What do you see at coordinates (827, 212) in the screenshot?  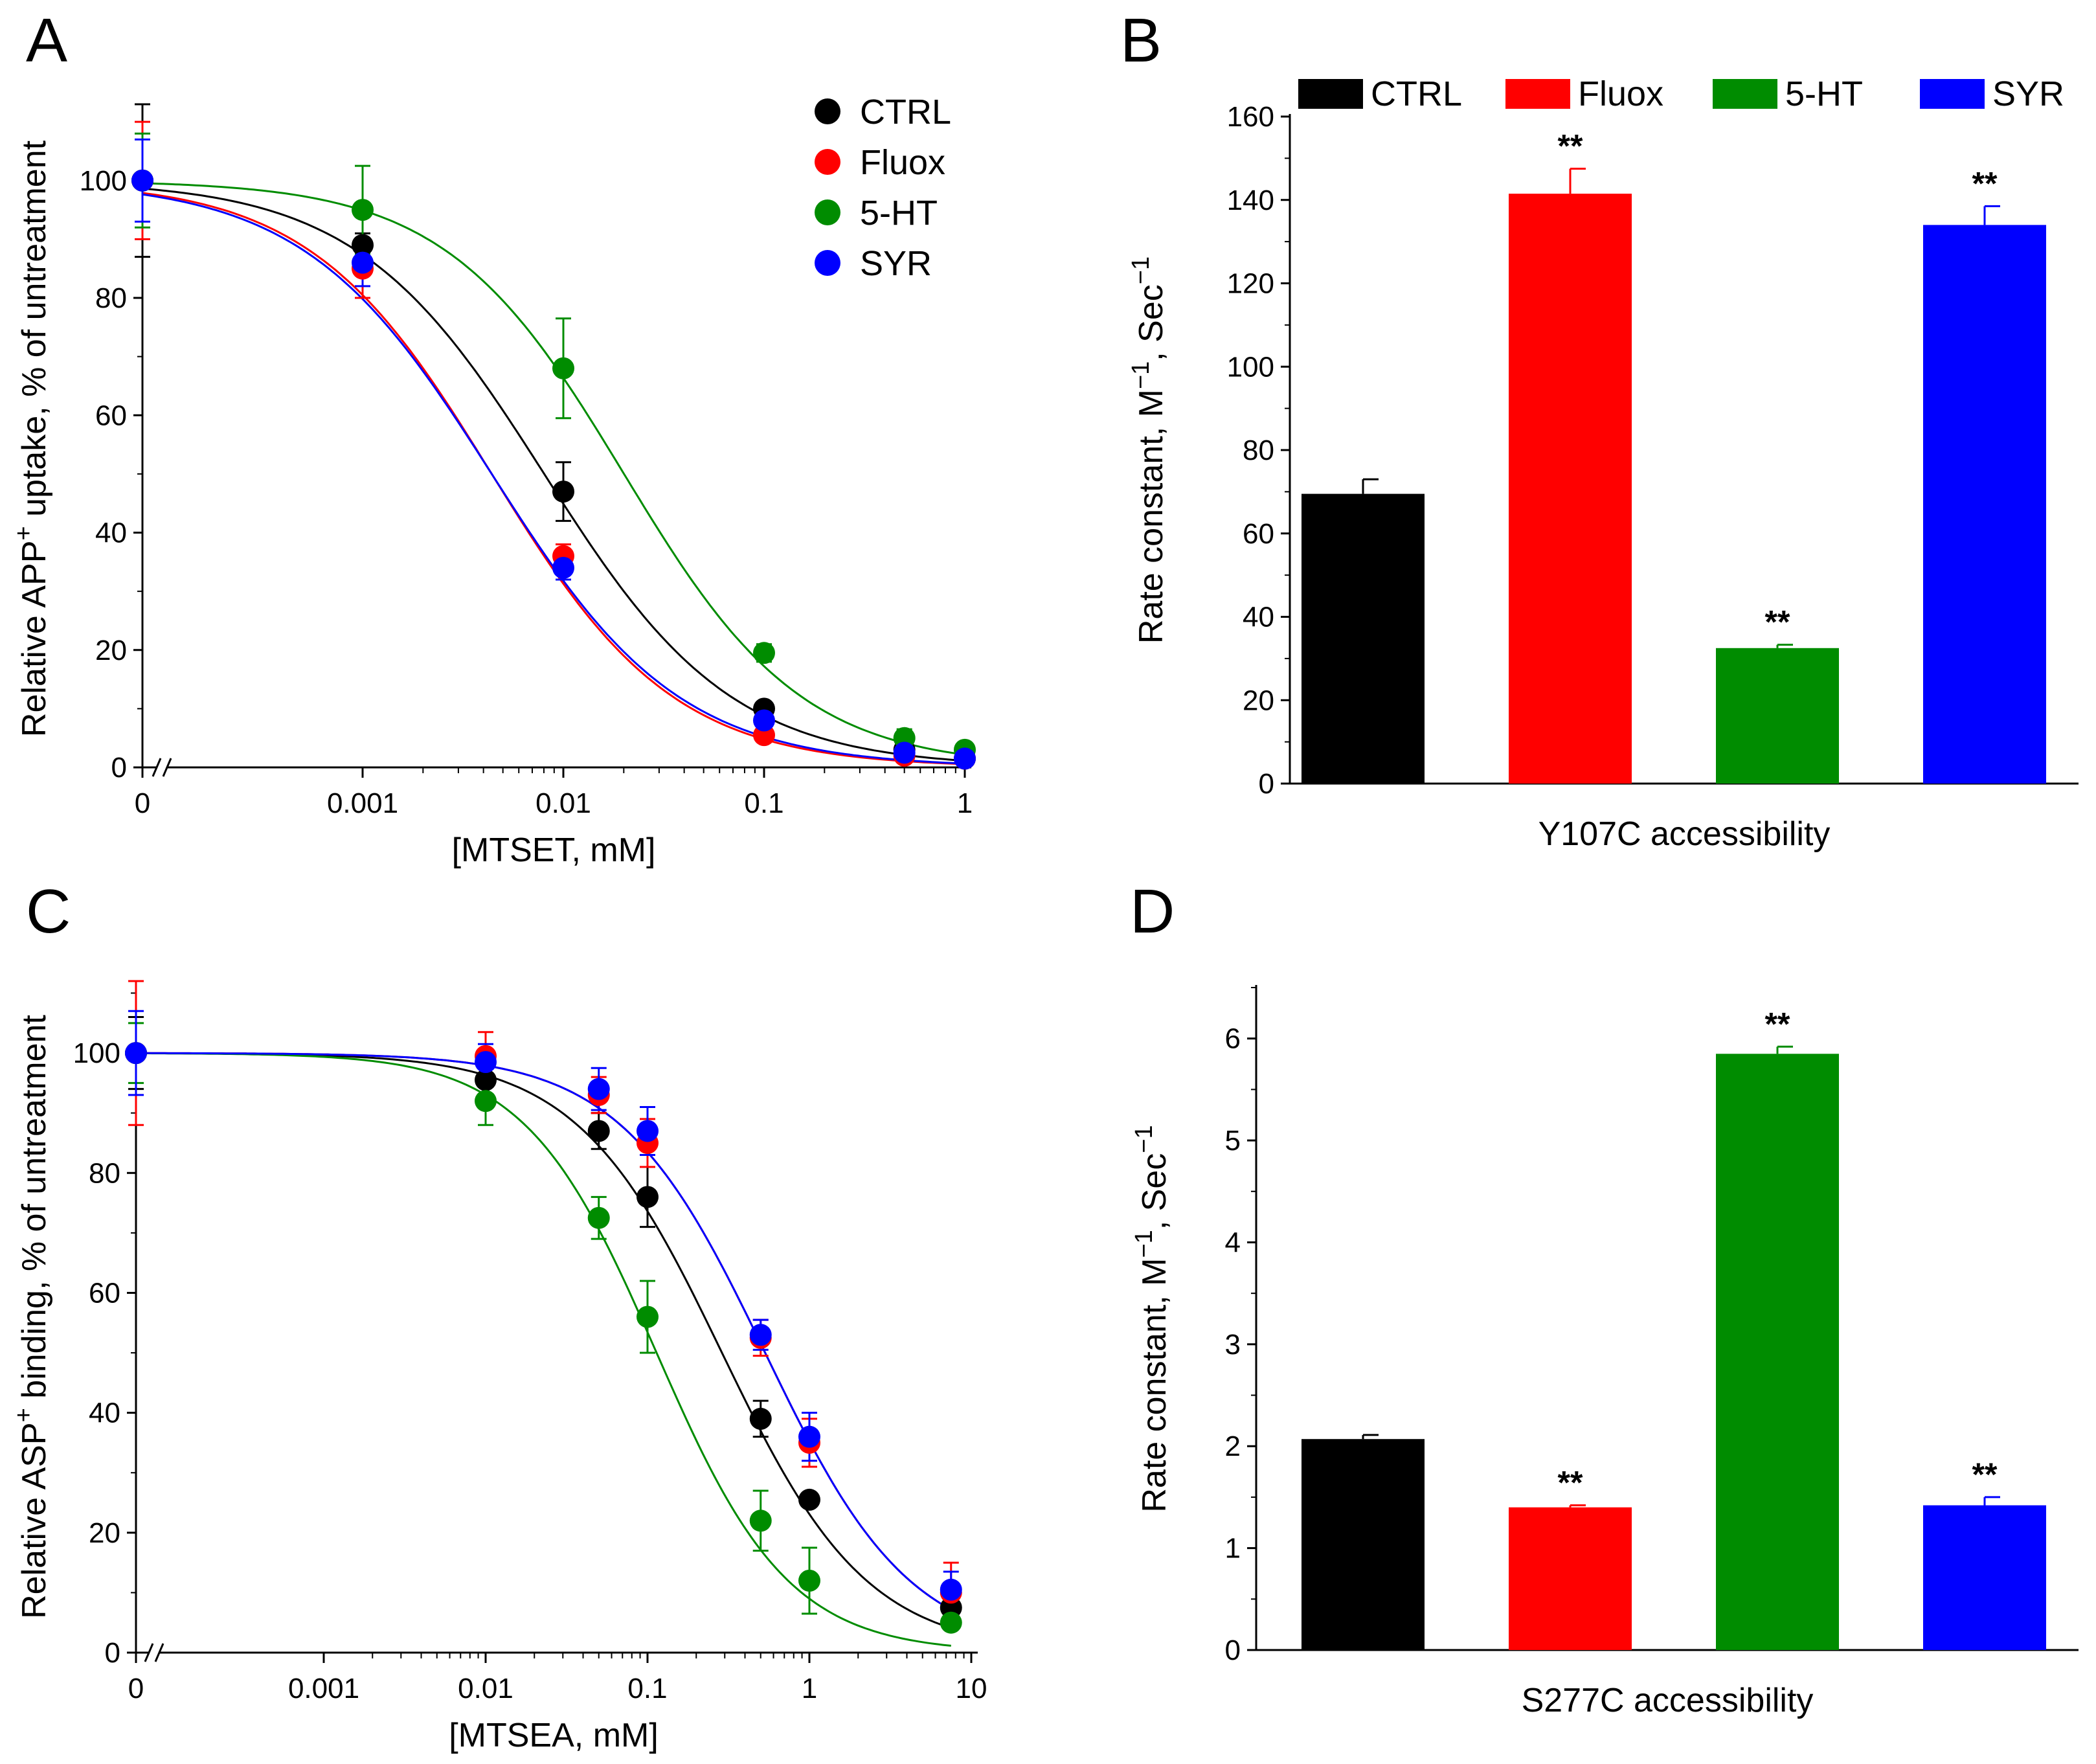 I see `legend-marker-5-ht` at bounding box center [827, 212].